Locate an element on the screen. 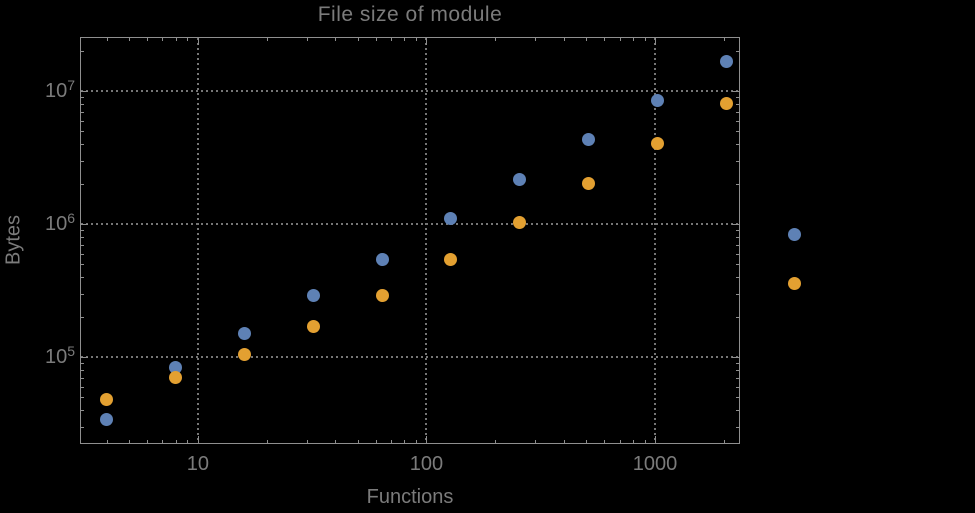 This screenshot has width=975, height=513. x-axis-label: Functions is located at coordinates (410, 497).